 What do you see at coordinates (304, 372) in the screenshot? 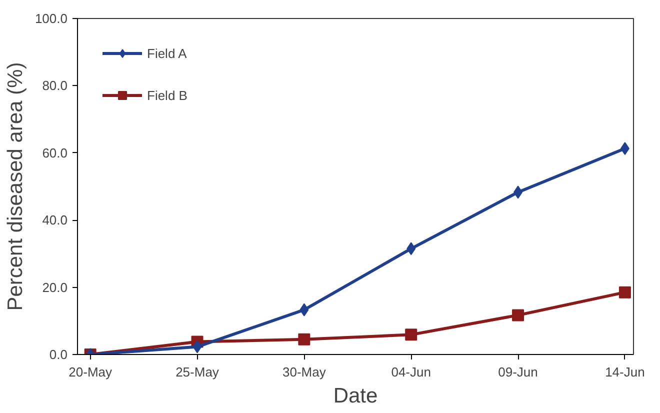
I see `x-tick-label: 30-May` at bounding box center [304, 372].